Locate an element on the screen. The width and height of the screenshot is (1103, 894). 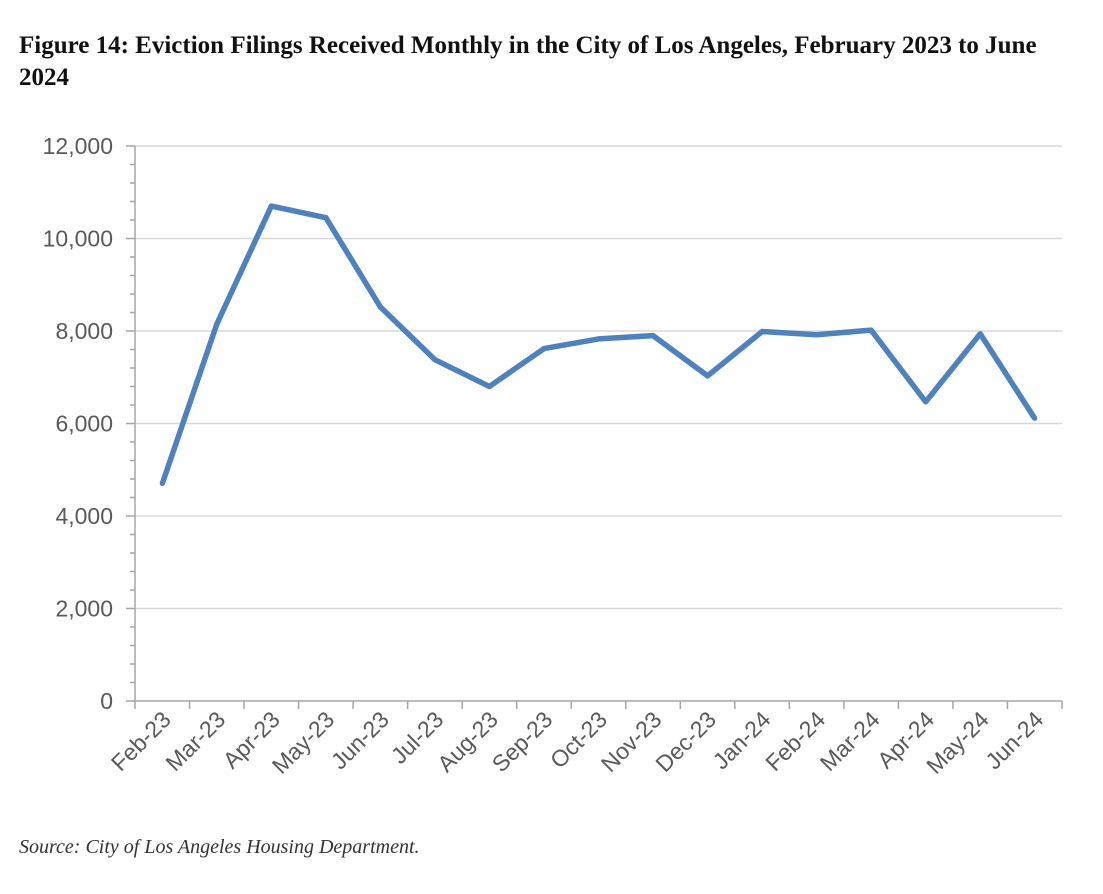
x-tick-label: Jun-24 is located at coordinates (1014, 740).